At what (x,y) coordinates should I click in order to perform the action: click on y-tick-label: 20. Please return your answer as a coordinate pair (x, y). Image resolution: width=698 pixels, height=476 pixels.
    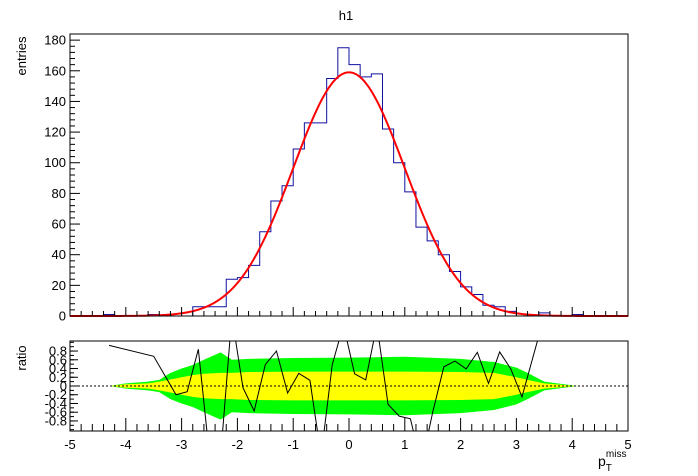
    Looking at the image, I should click on (59, 285).